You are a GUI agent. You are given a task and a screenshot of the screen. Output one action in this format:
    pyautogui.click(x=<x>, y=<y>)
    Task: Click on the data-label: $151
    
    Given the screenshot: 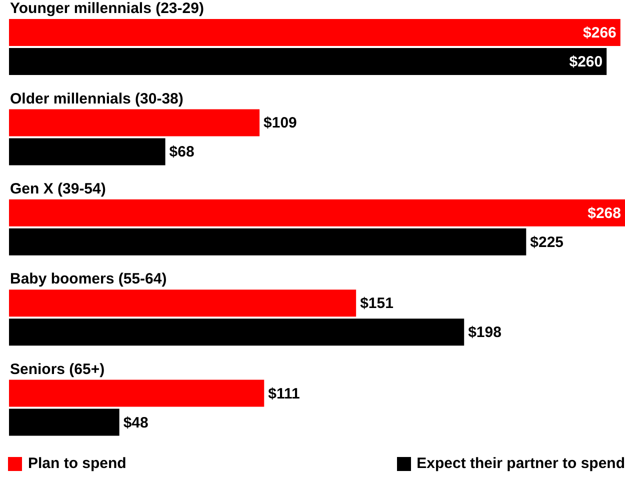 What is the action you would take?
    pyautogui.click(x=377, y=303)
    